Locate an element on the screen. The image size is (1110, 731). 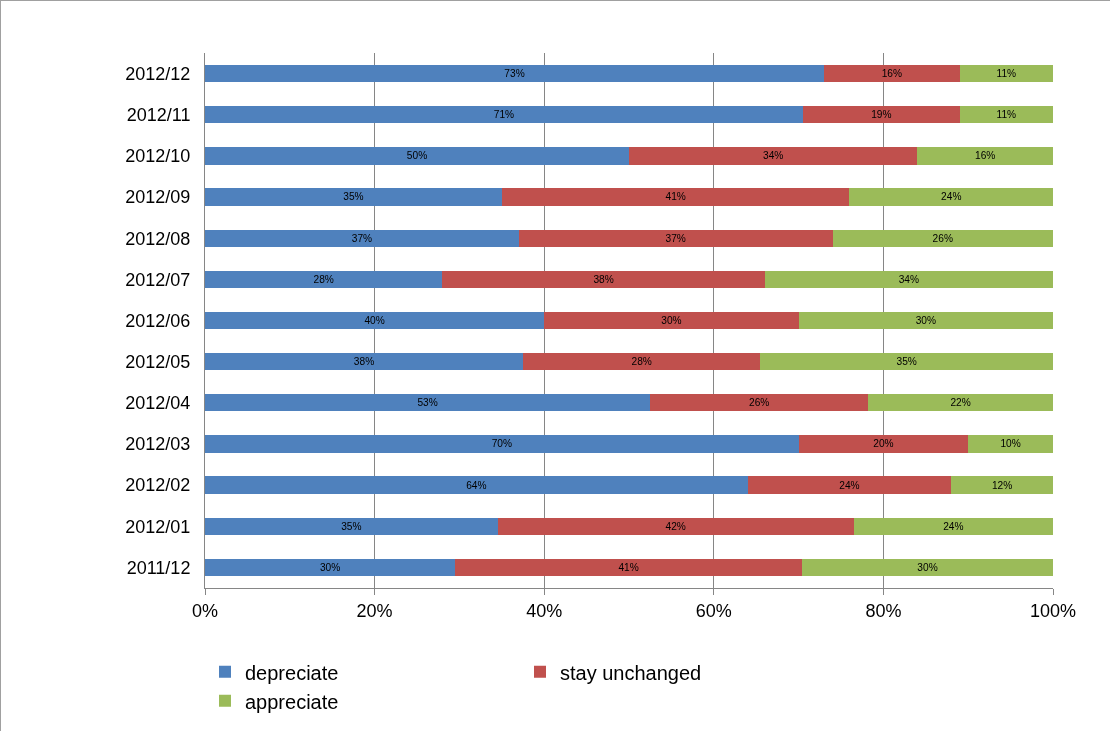
data-label: 42% is located at coordinates (675, 526).